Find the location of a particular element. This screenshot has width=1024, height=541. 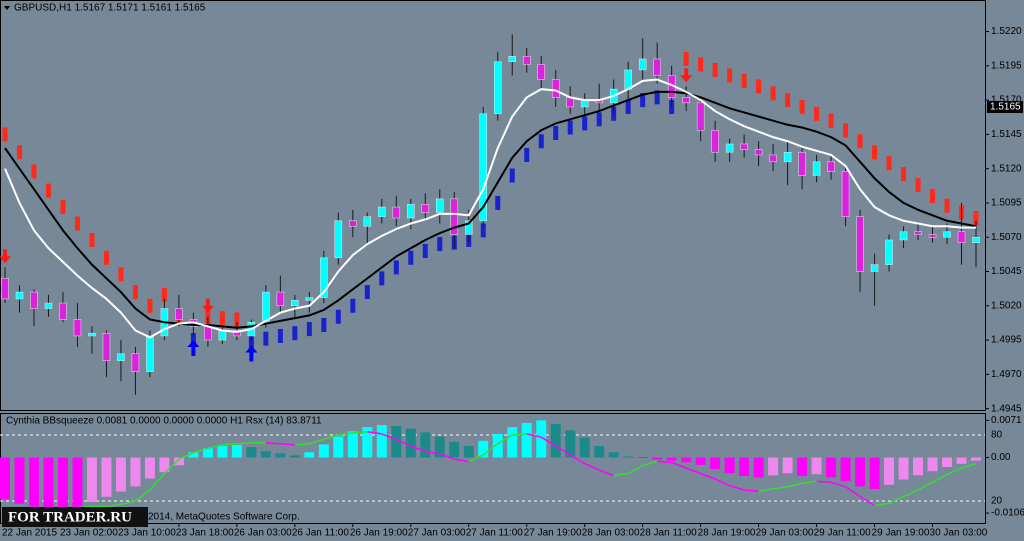

x-tick-label: 28 Jan 19:00 is located at coordinates (727, 533).